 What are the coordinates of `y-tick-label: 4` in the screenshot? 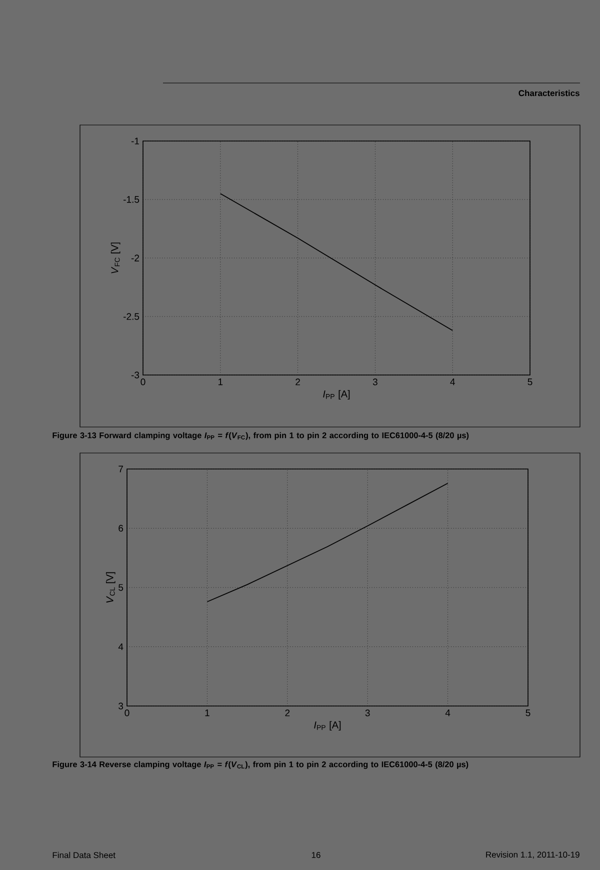 It's located at (121, 646).